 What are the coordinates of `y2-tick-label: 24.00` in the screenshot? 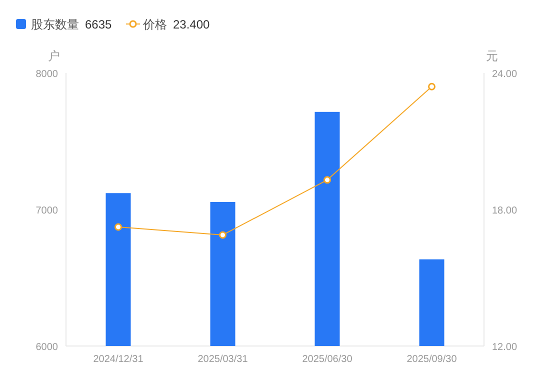 It's located at (505, 74).